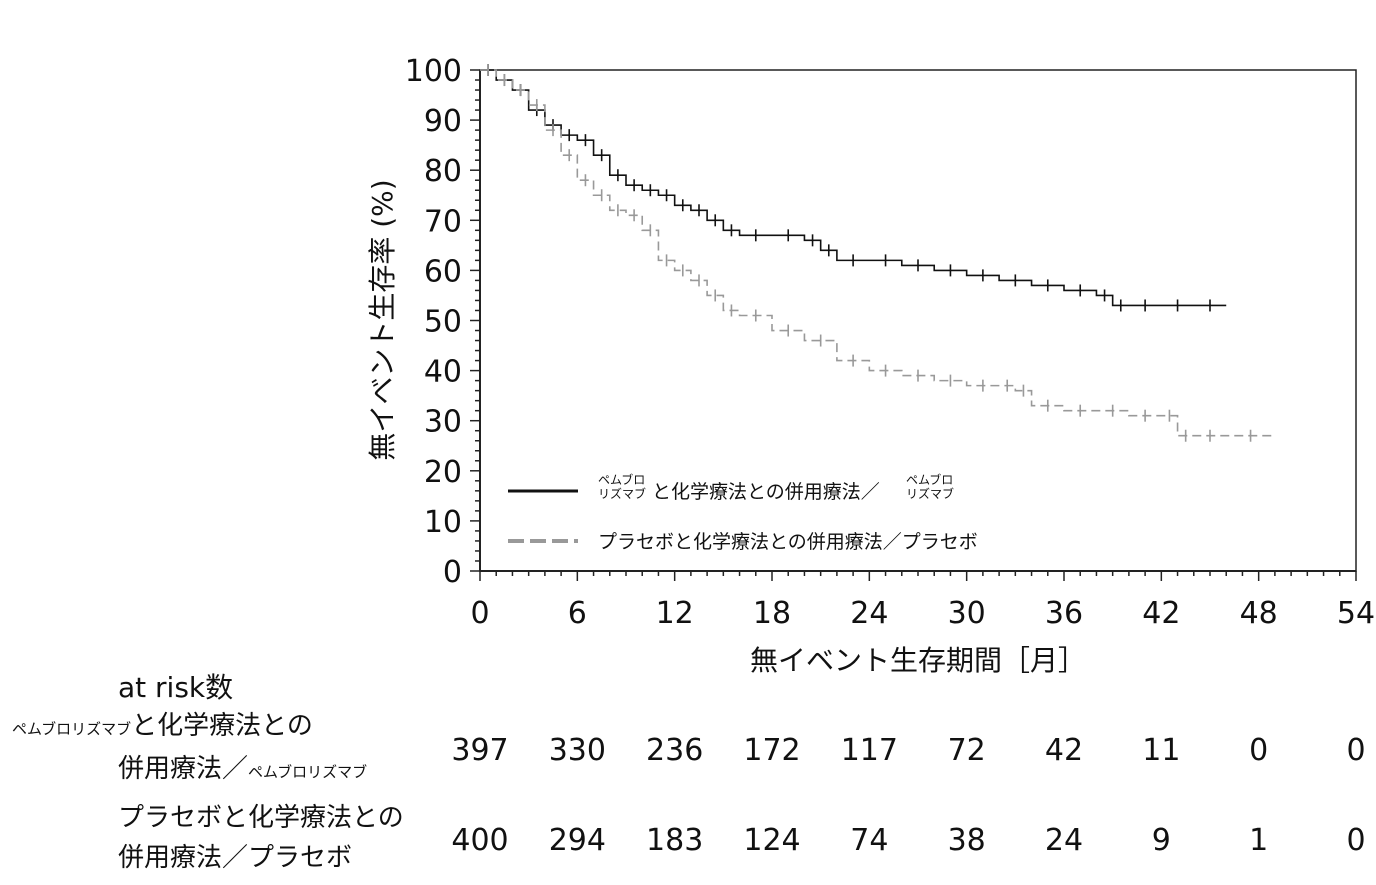 This screenshot has width=1376, height=885. Describe the element at coordinates (577, 750) in the screenshot. I see `at-risk-value: 330` at that location.